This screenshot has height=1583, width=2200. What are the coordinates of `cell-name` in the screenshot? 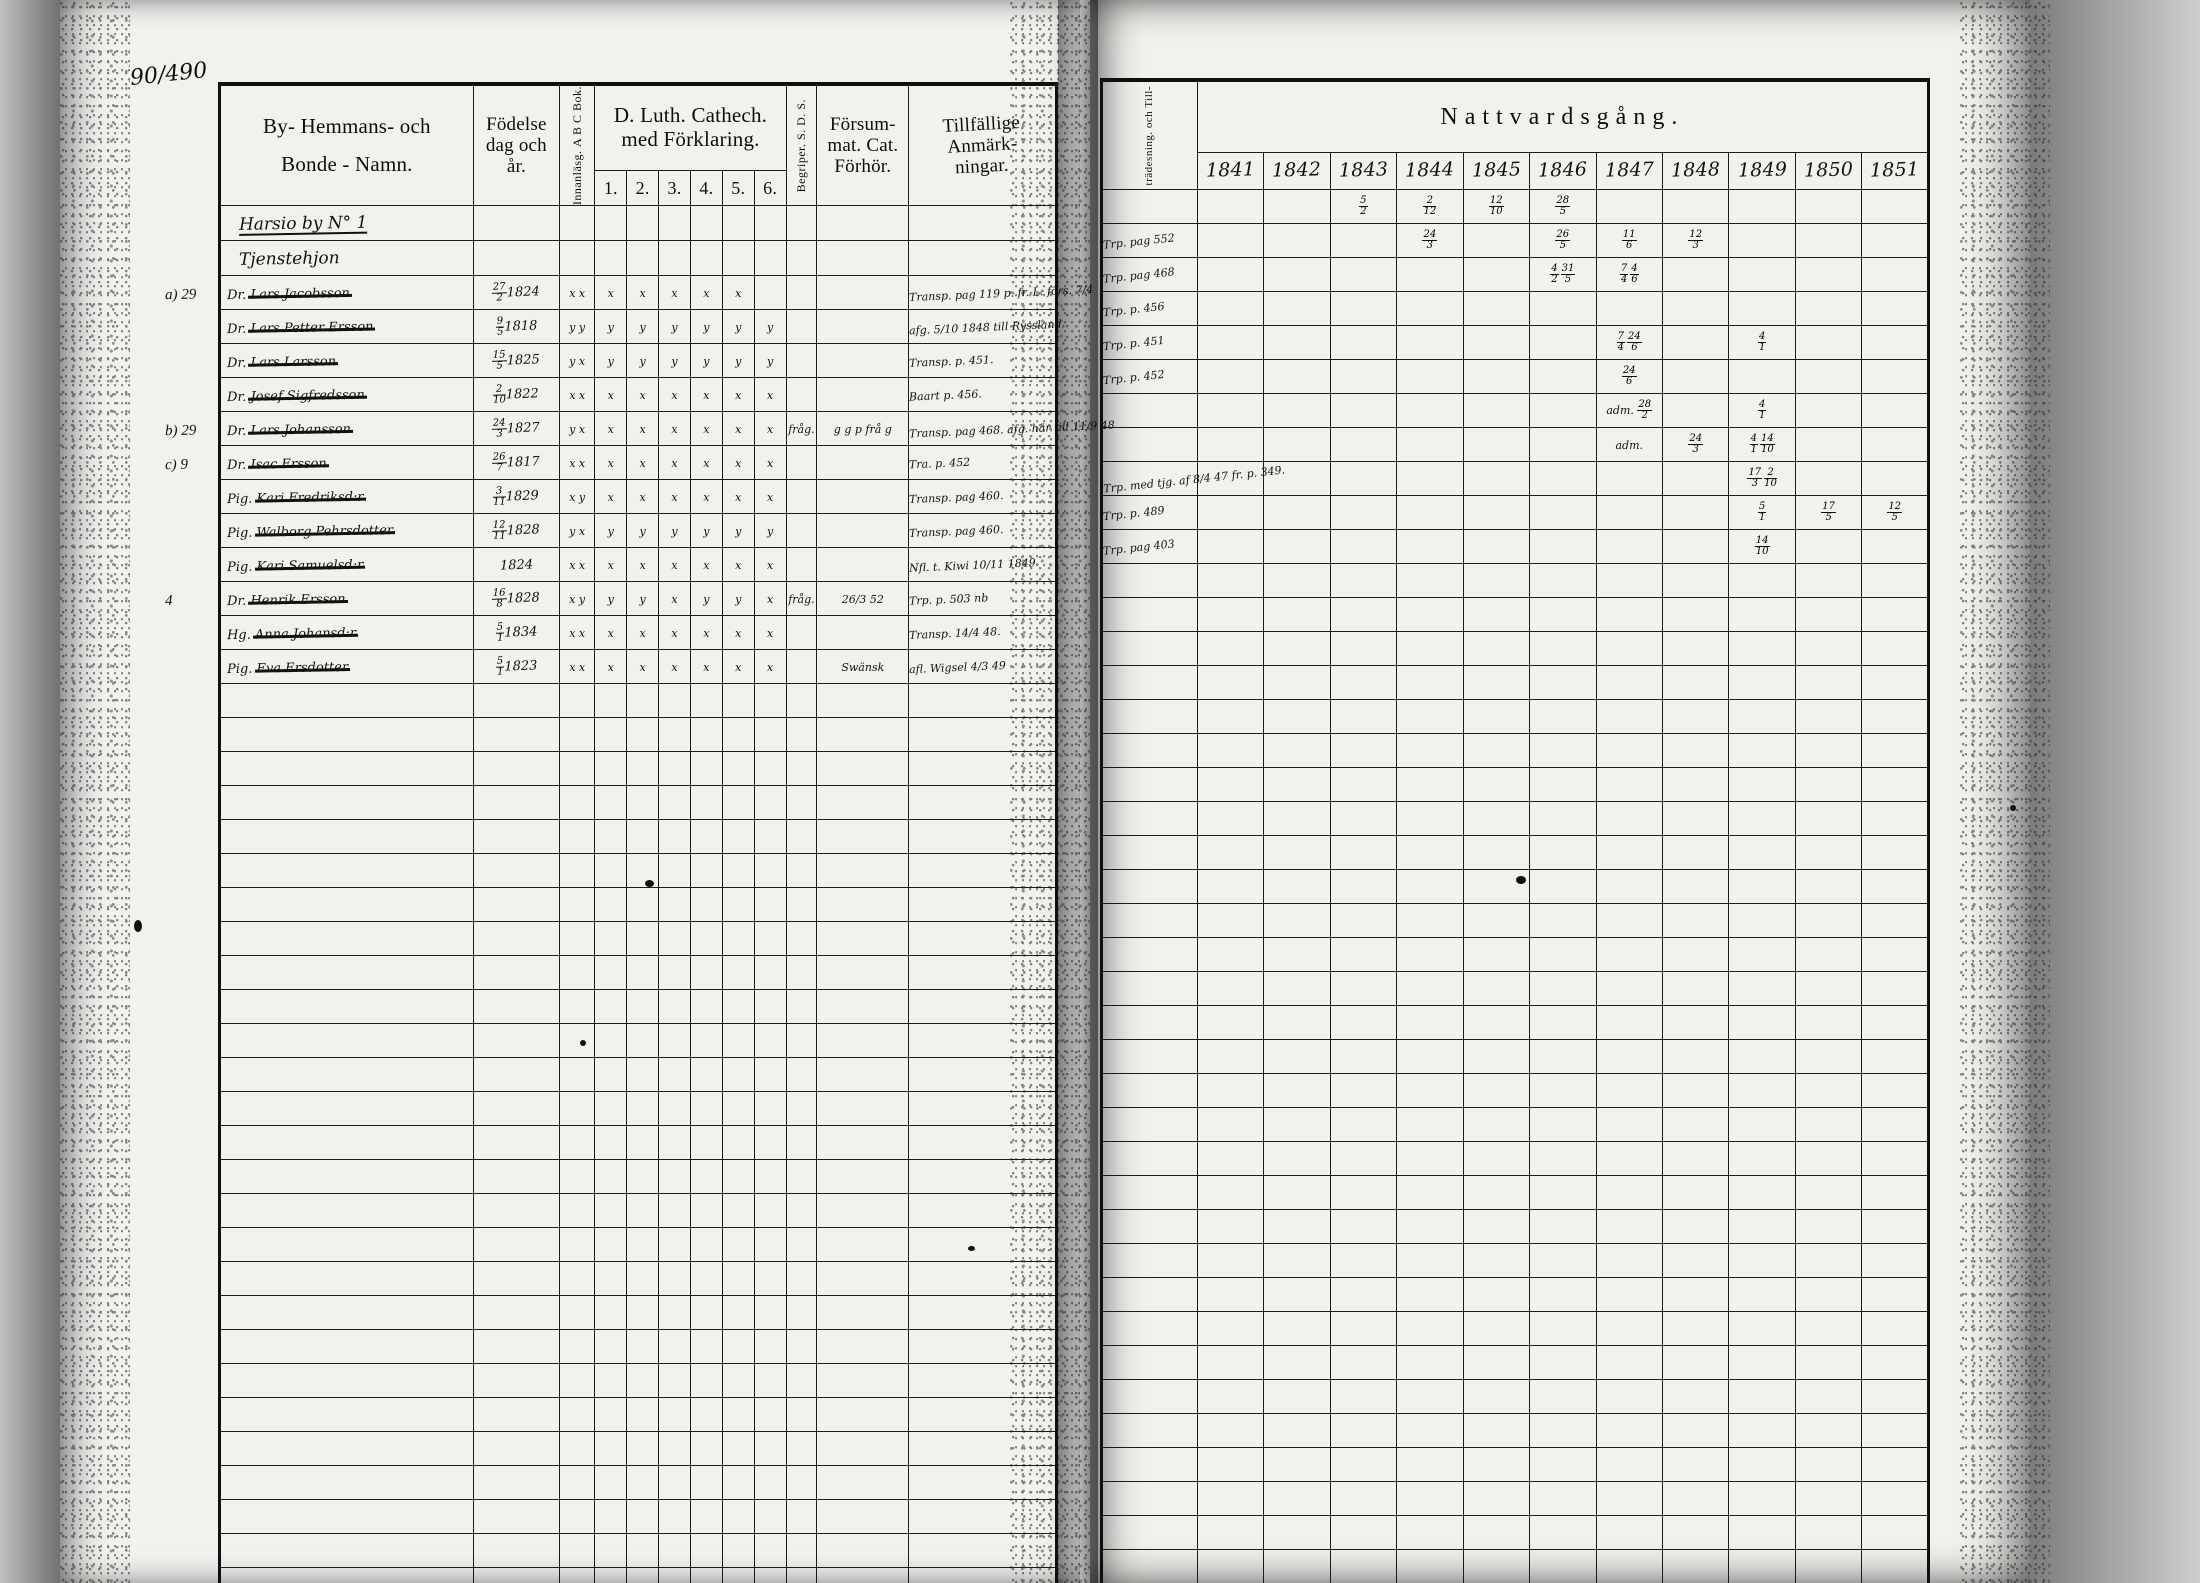 It's located at (346, 1517).